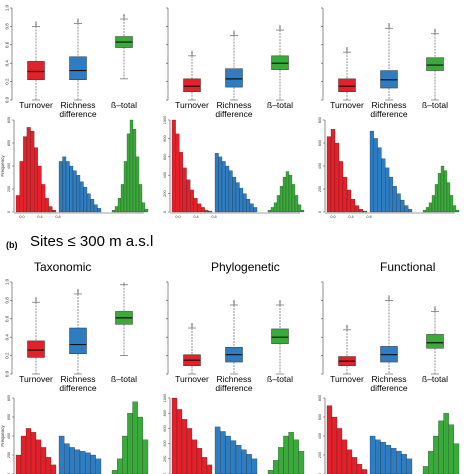 The image size is (474, 474). I want to click on hist-x-tick-label: 0.0, so click(332, 217).